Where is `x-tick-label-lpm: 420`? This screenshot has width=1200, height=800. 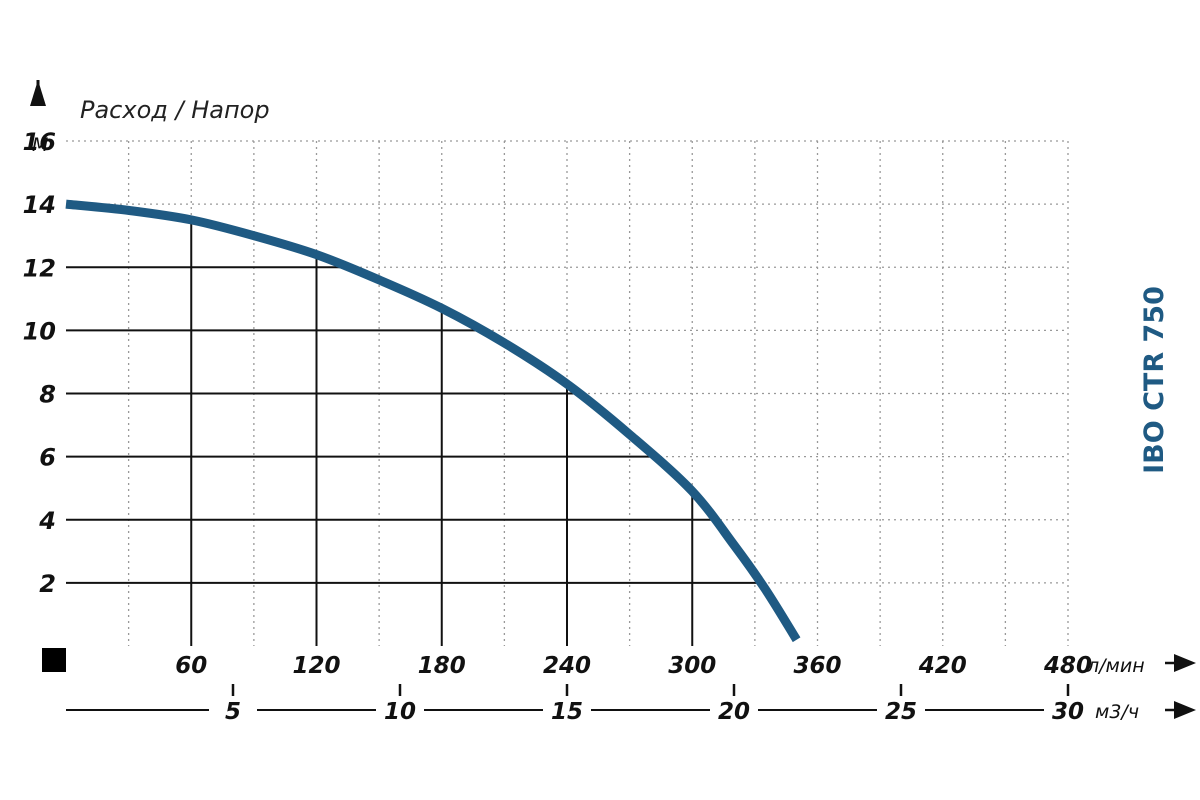 x-tick-label-lpm: 420 is located at coordinates (942, 666).